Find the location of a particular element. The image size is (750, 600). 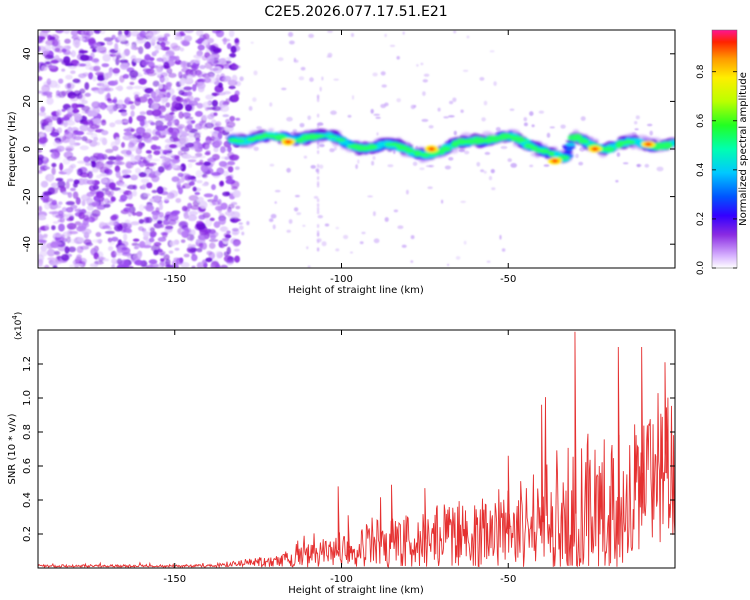

snr-x-label: Height of straight line (km) is located at coordinates (356, 590).